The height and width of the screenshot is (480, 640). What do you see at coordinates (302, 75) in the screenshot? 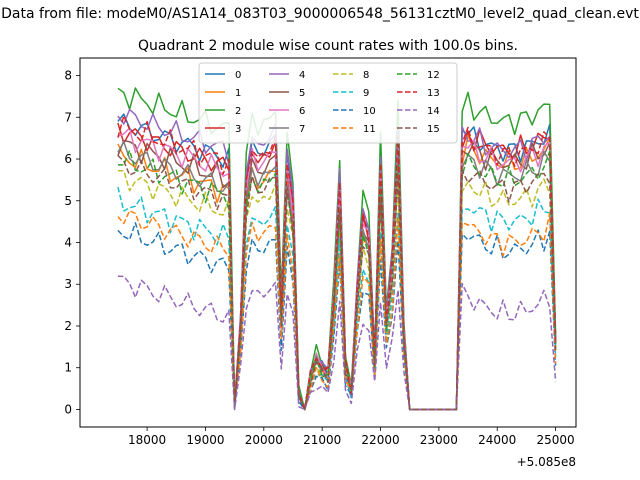
I see `legend-label: 4` at bounding box center [302, 75].